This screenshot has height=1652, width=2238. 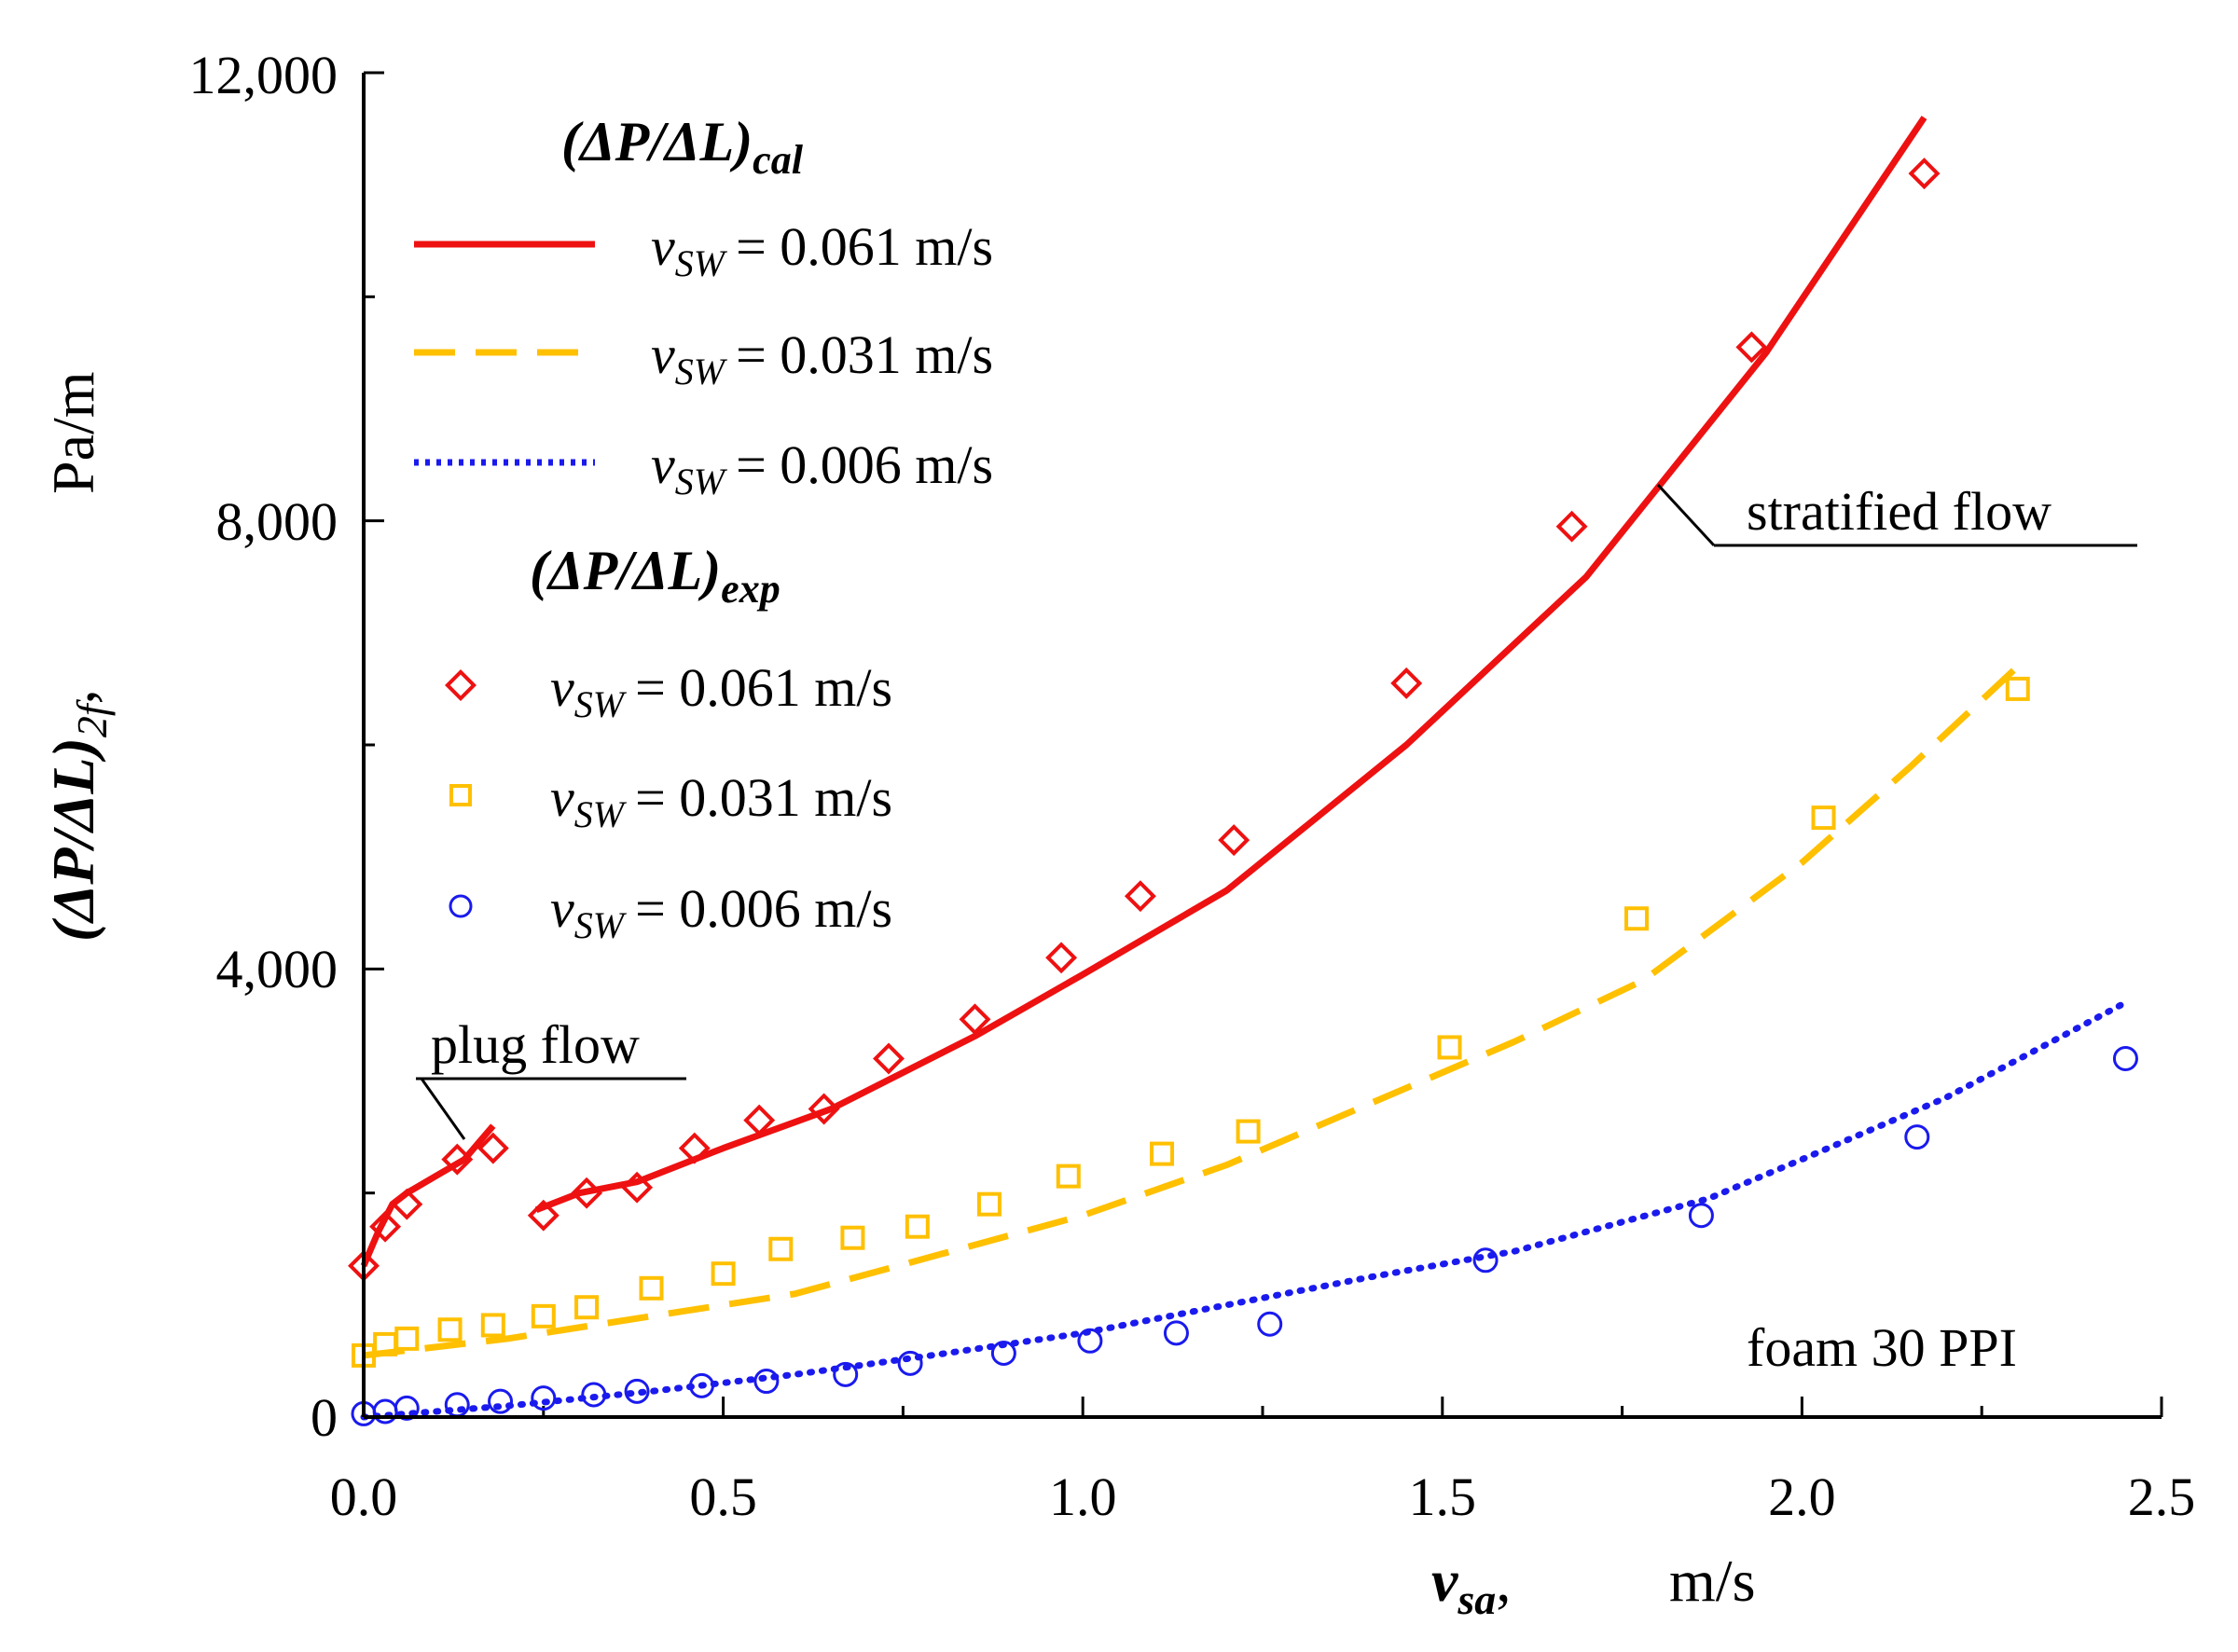 I want to click on x-tick-label: 2.5, so click(x=2162, y=1497).